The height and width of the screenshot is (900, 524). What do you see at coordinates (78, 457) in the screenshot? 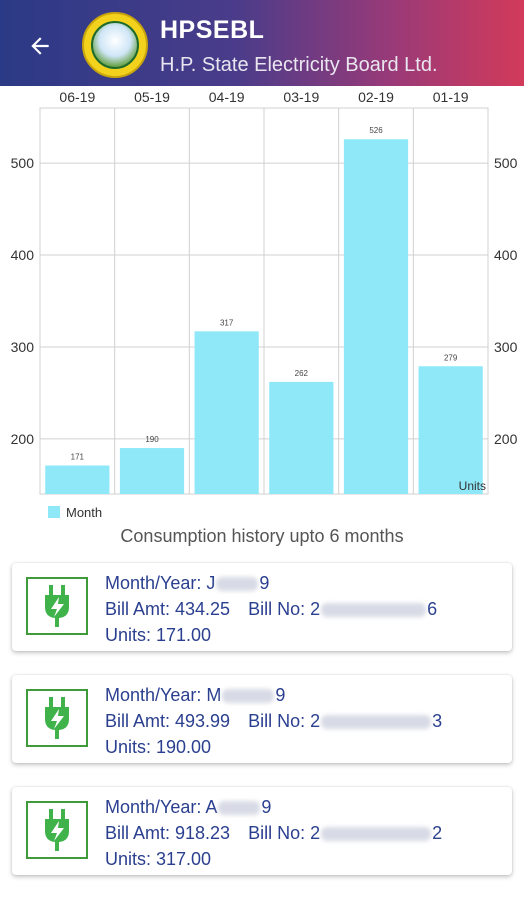
I see `bar-data-label: 171` at bounding box center [78, 457].